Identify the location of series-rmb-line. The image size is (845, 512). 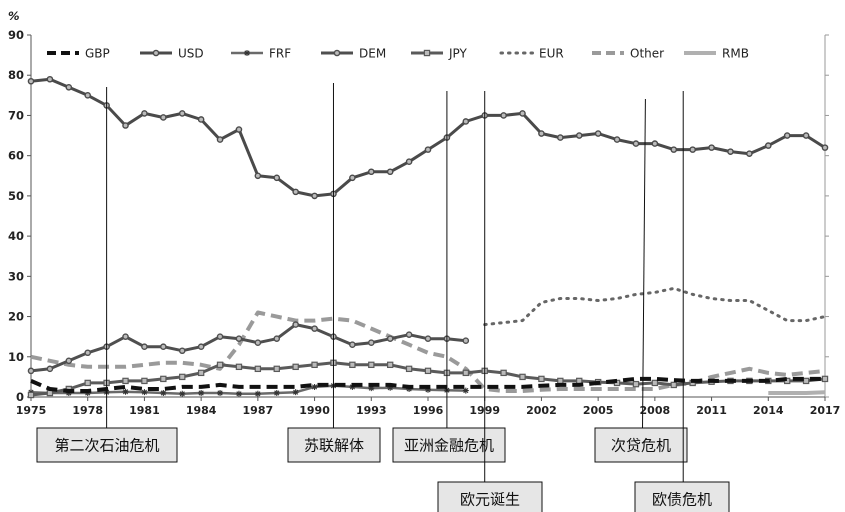
(797, 392).